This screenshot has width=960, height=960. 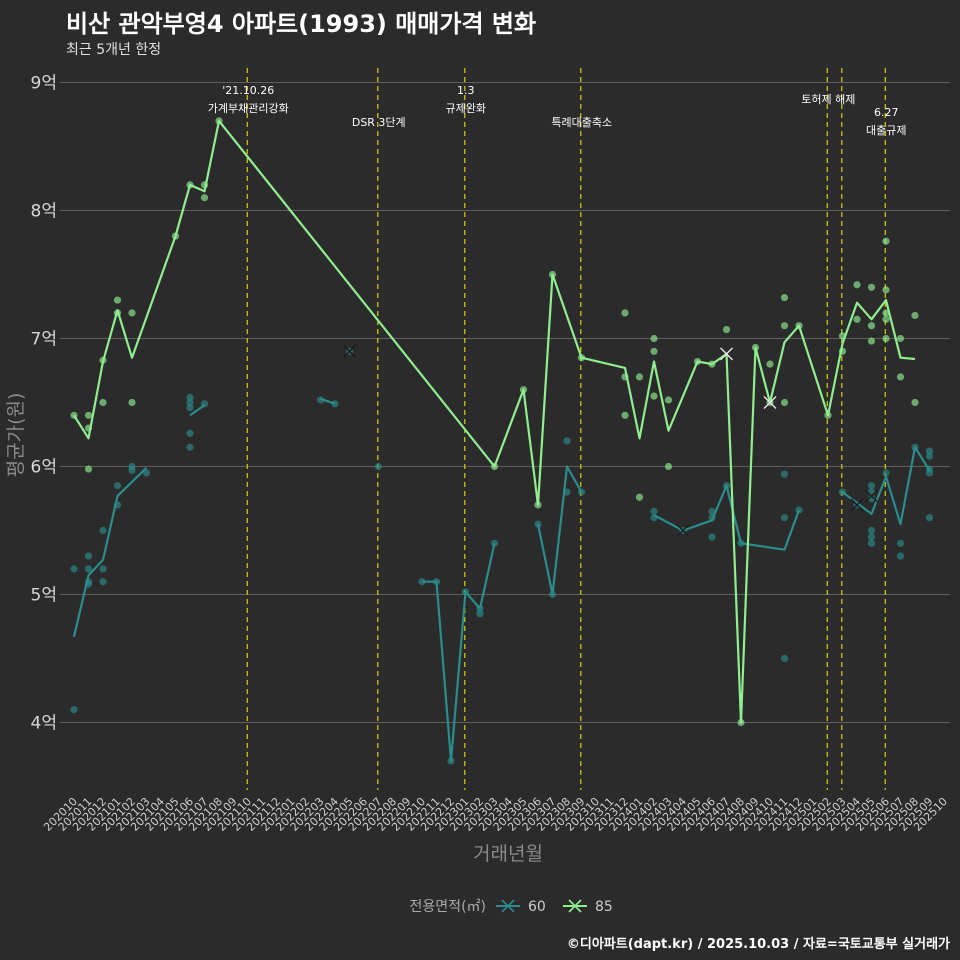 I want to click on event-annotation: 특례대출축소, so click(x=581, y=122).